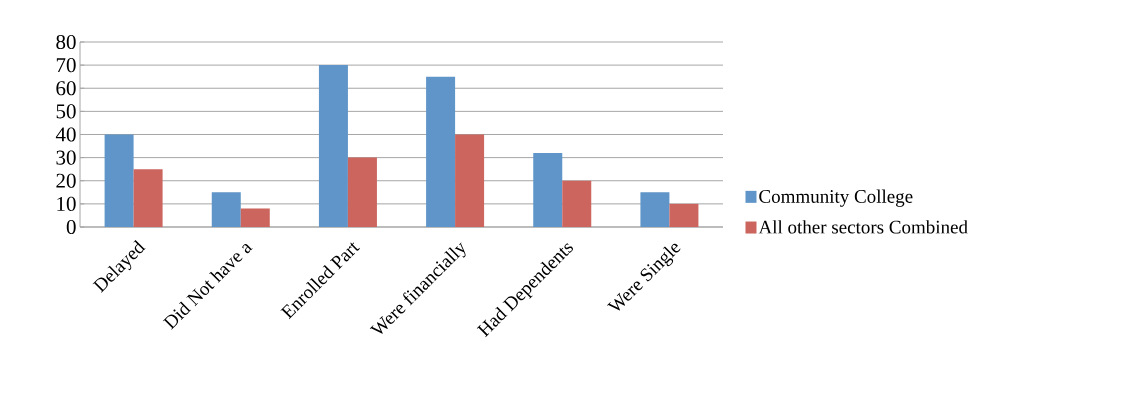 The image size is (1131, 411). Describe the element at coordinates (66, 111) in the screenshot. I see `y-tick-label: 50` at that location.